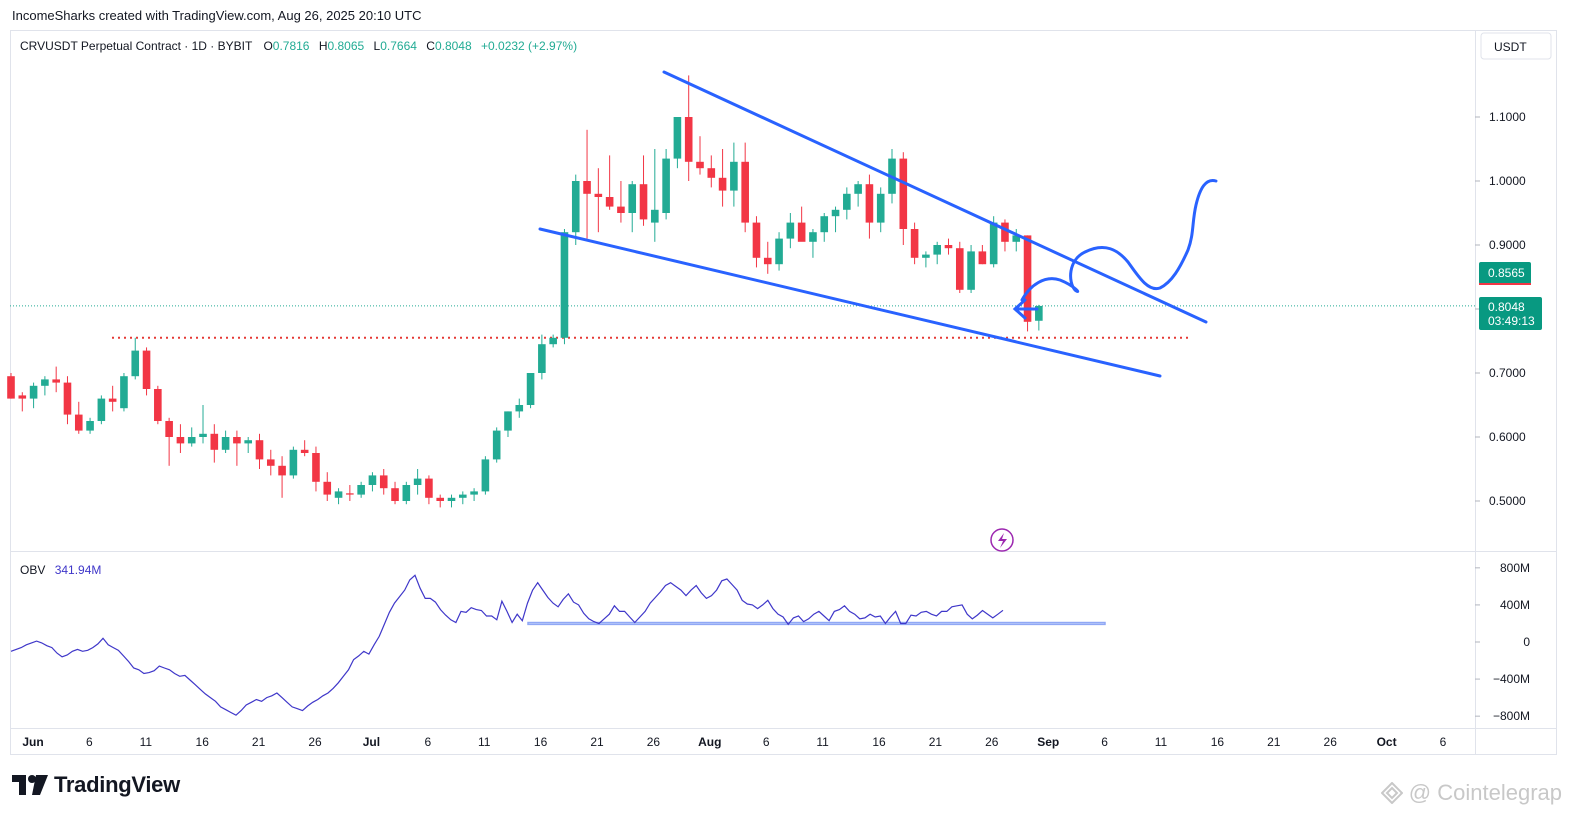 The height and width of the screenshot is (828, 1584). Describe the element at coordinates (1511, 321) in the screenshot. I see `candle-countdown: 03:49:13` at that location.